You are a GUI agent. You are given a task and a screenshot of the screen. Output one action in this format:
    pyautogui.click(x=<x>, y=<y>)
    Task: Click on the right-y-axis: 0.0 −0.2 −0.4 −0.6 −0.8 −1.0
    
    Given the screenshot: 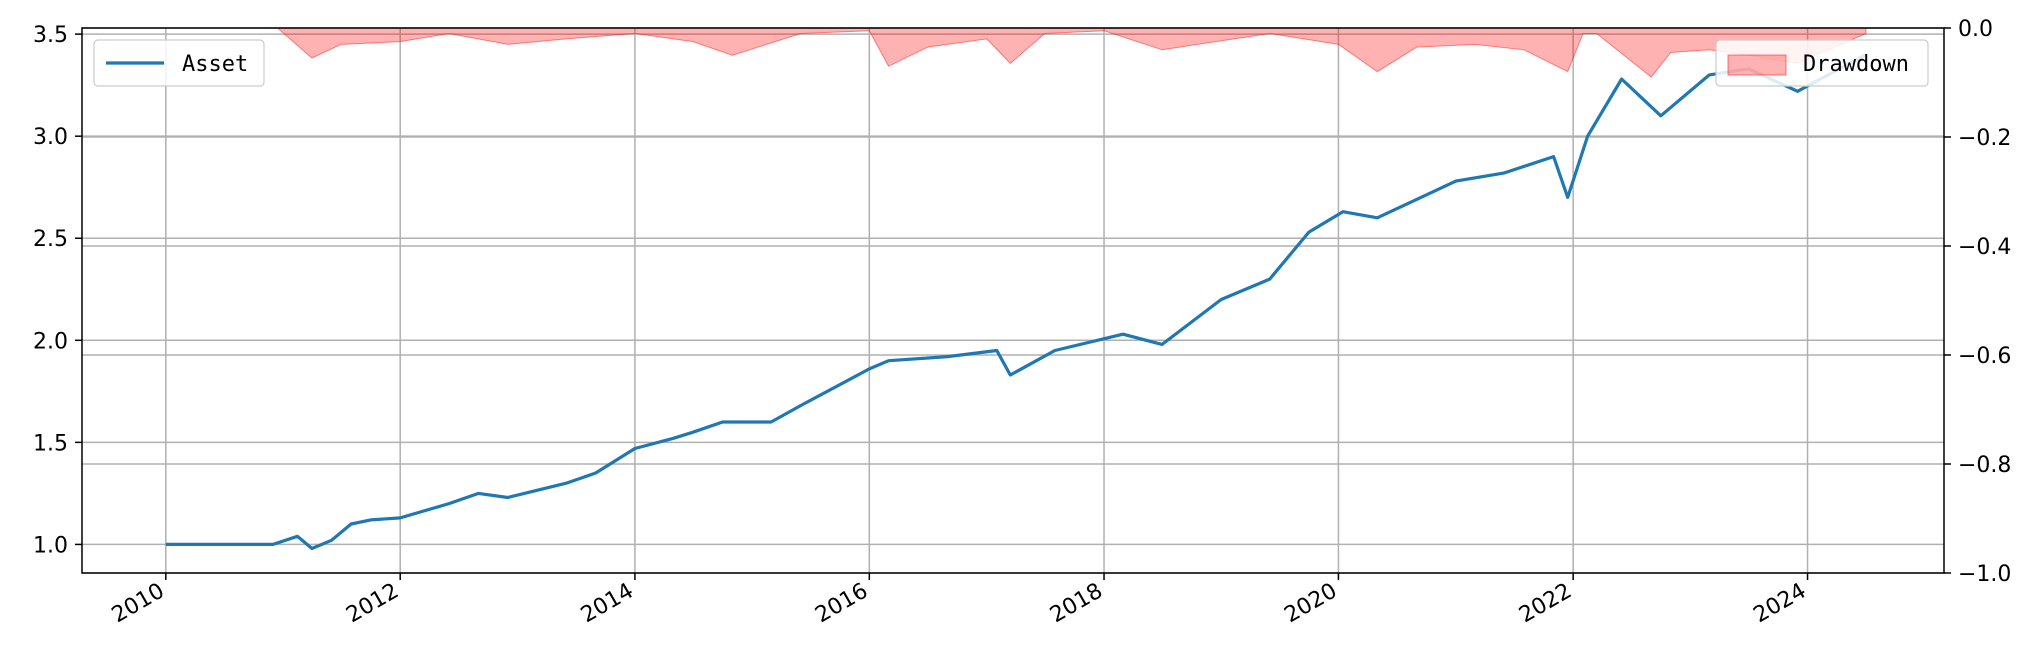 What is the action you would take?
    pyautogui.click(x=1977, y=302)
    